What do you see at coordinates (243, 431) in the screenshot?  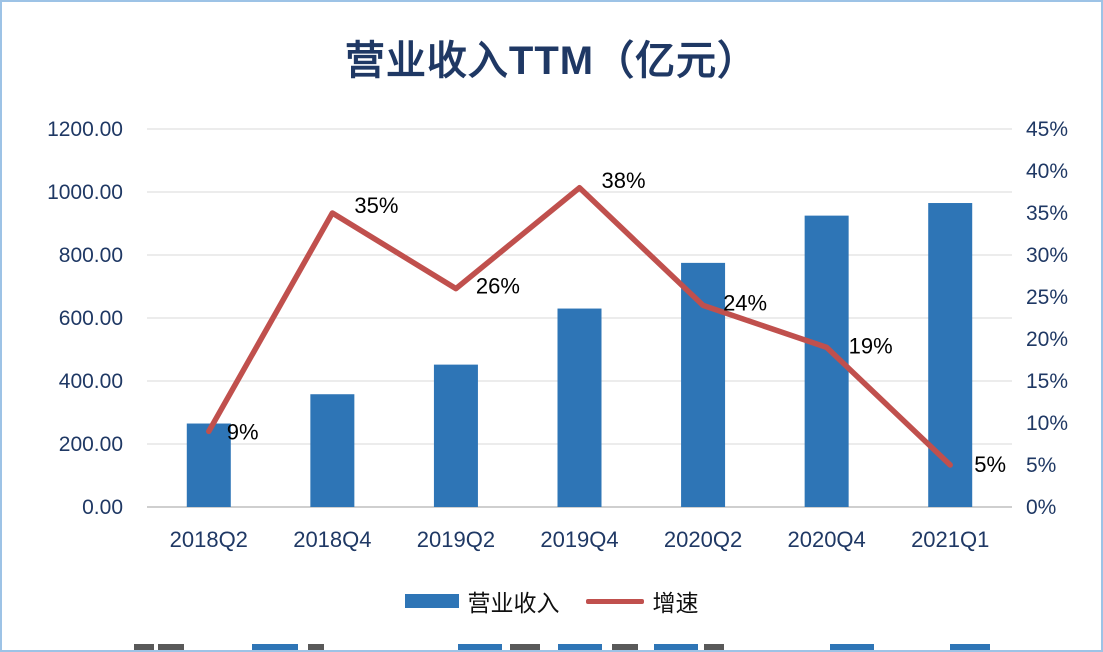 I see `growth-data-label: 9%` at bounding box center [243, 431].